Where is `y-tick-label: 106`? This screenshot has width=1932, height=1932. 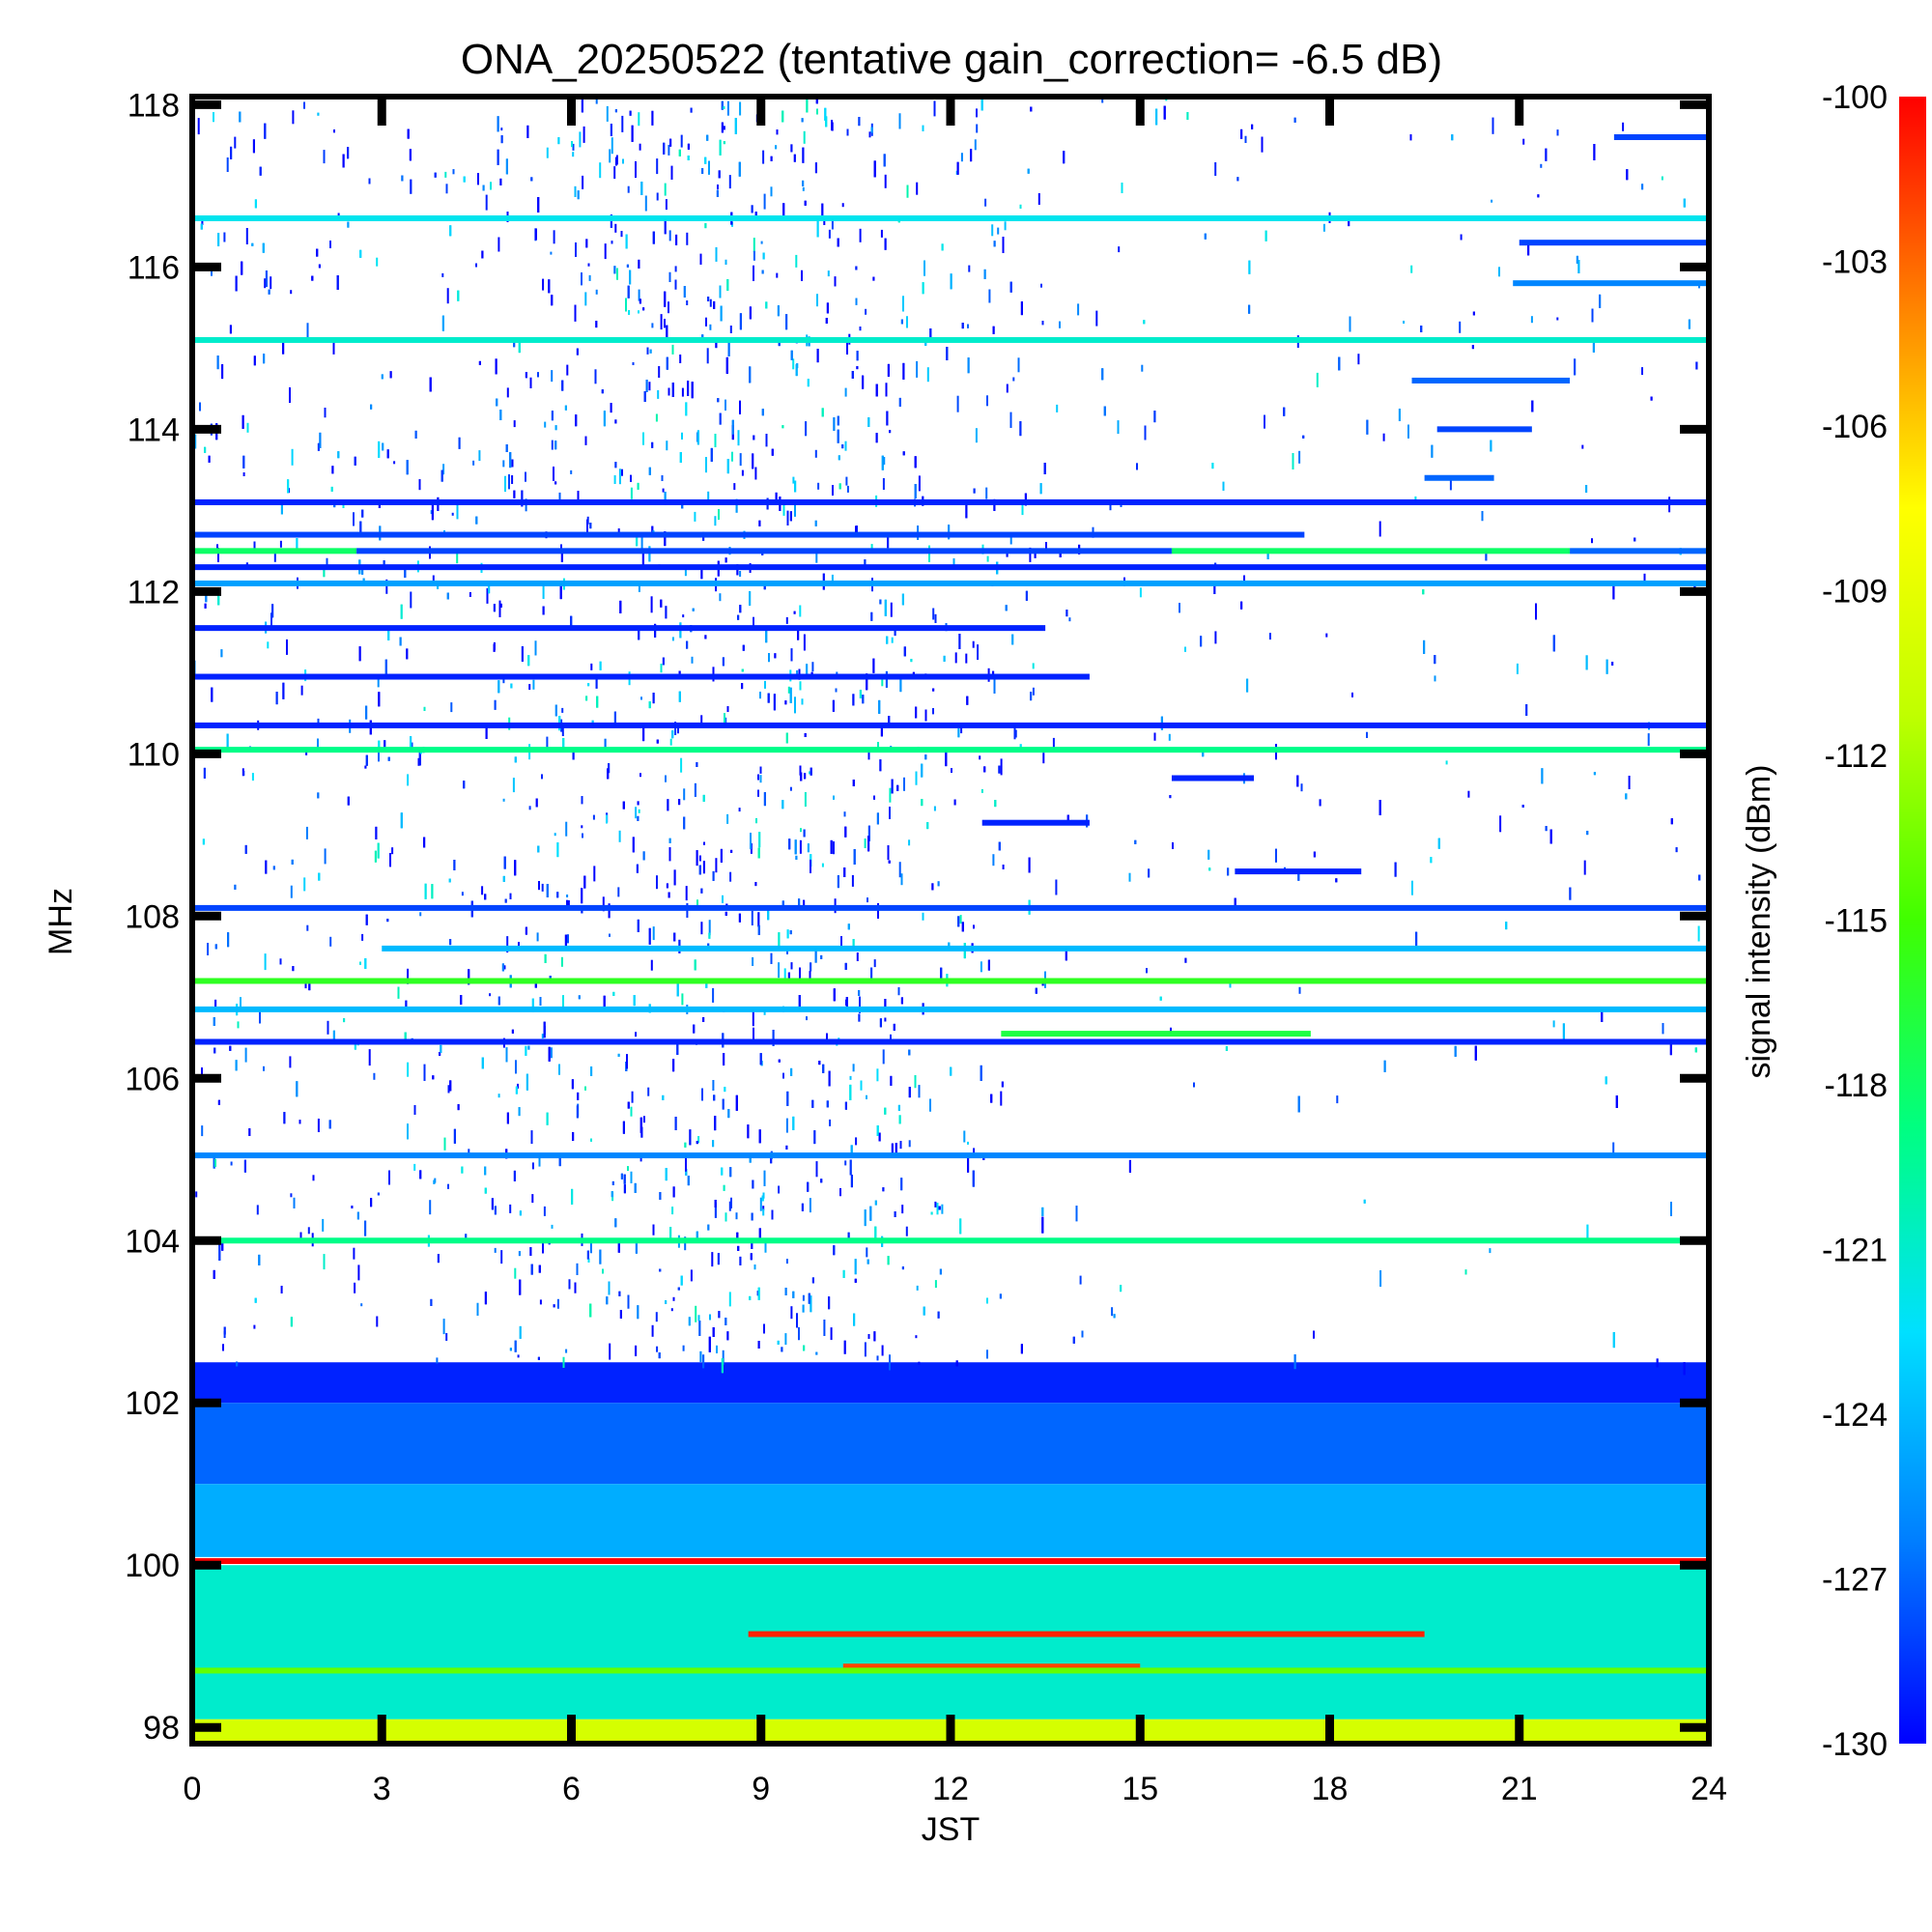 y-tick-label: 106 is located at coordinates (152, 1079).